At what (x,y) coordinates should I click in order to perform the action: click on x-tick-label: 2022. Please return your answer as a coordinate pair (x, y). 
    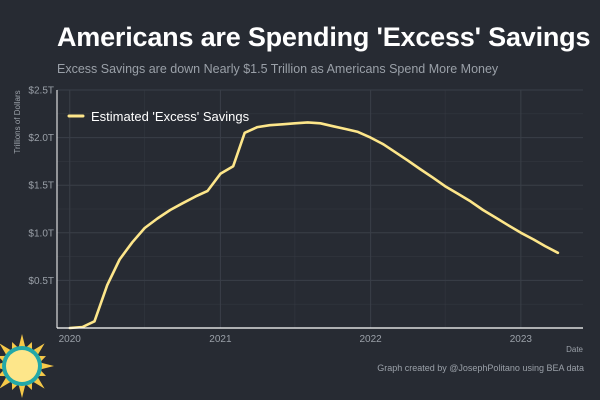
    Looking at the image, I should click on (370, 339).